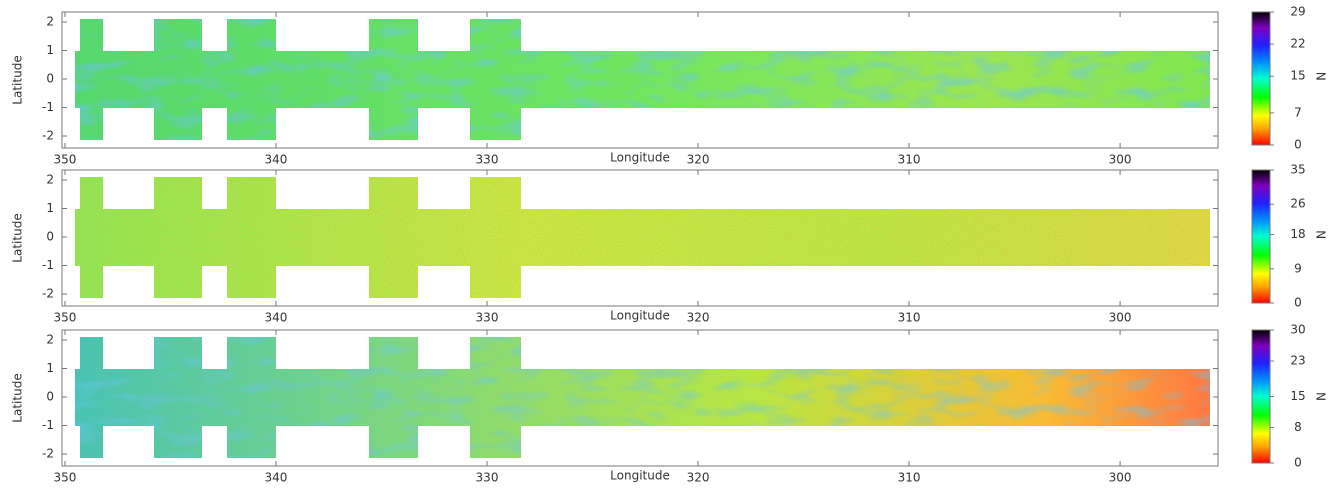  I want to click on colorbar-tick-label: 18, so click(1297, 234).